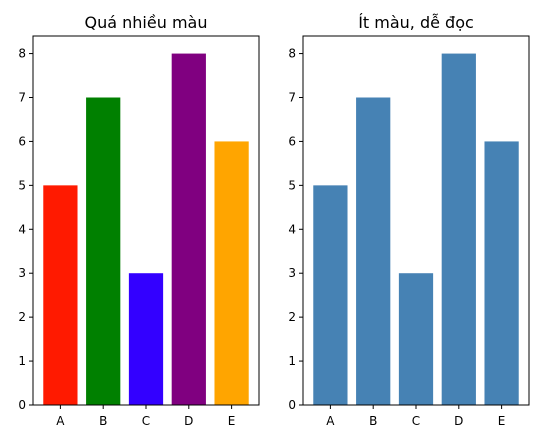 The image size is (556, 444). What do you see at coordinates (146, 22) in the screenshot?
I see `chart-title: Quá nhiều màu` at bounding box center [146, 22].